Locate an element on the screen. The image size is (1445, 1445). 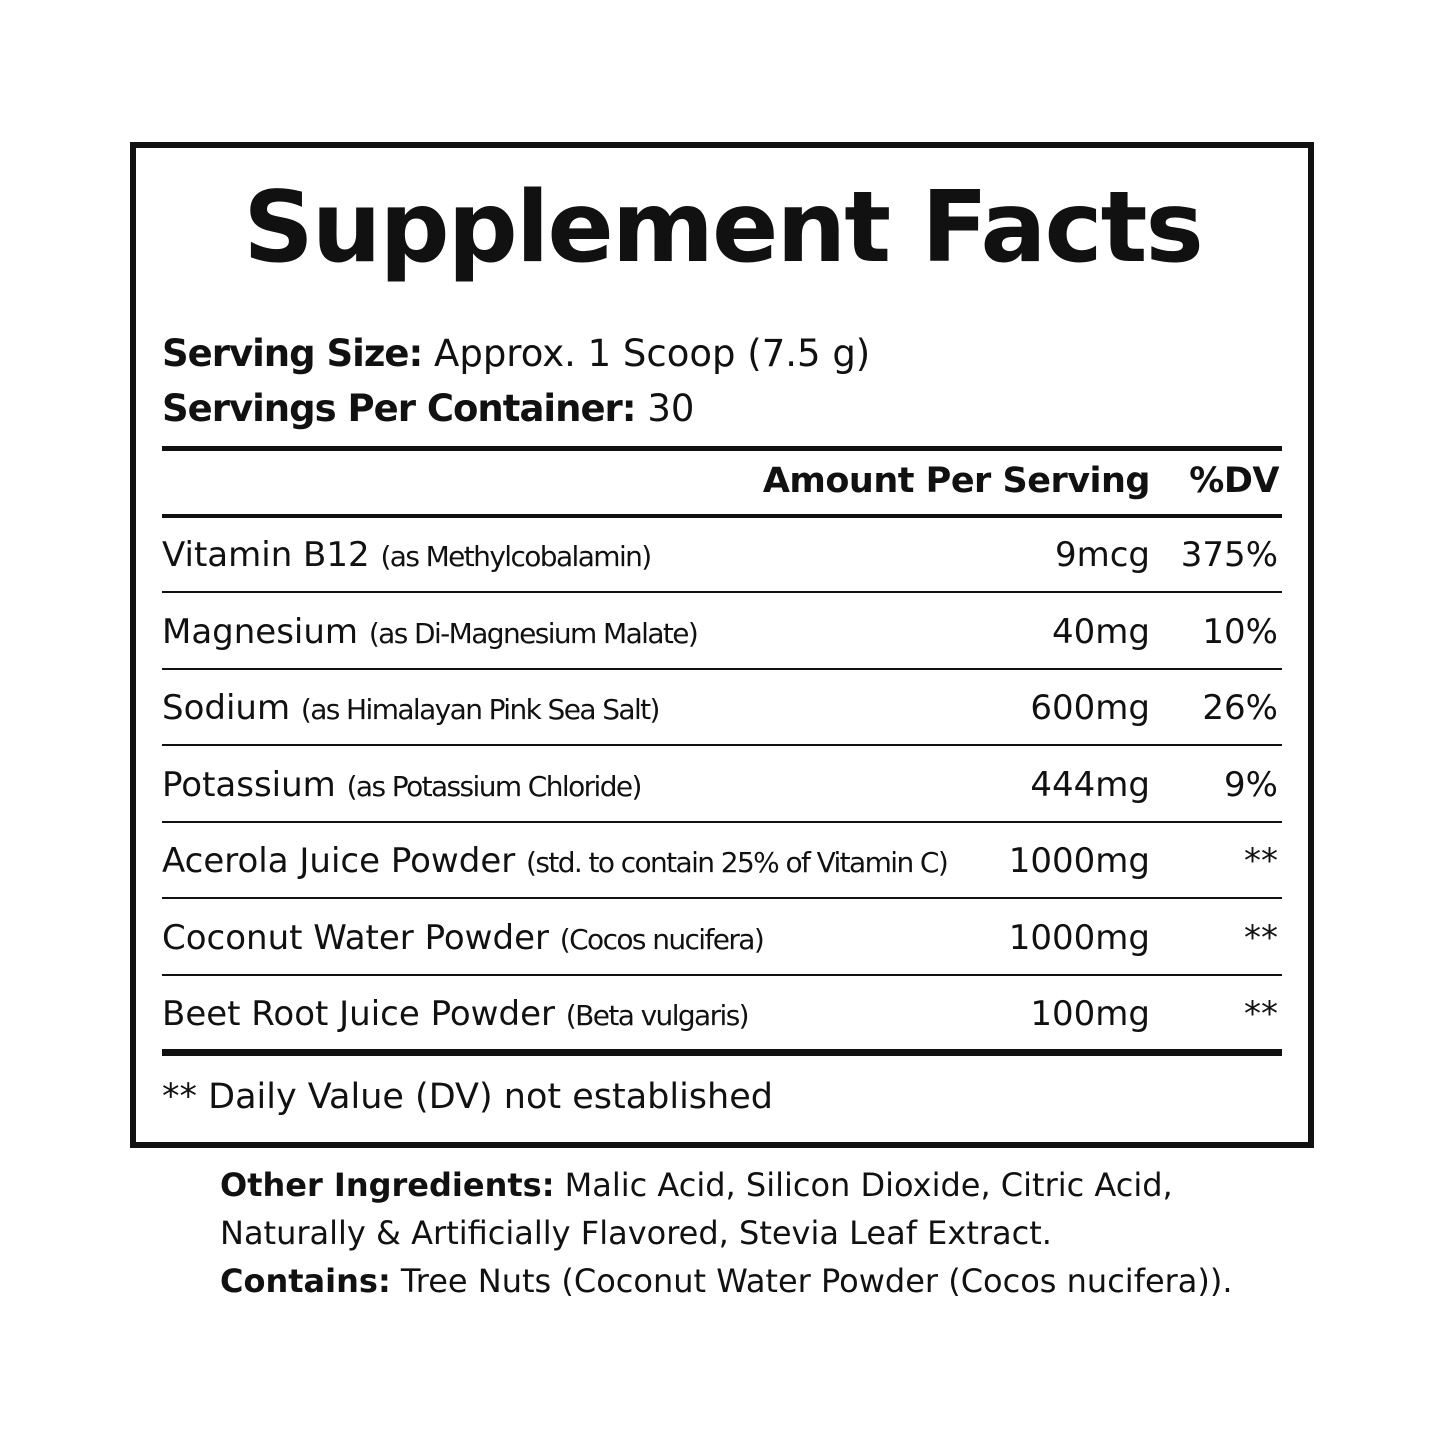
panel-title: Supplement Facts is located at coordinates (723, 228).